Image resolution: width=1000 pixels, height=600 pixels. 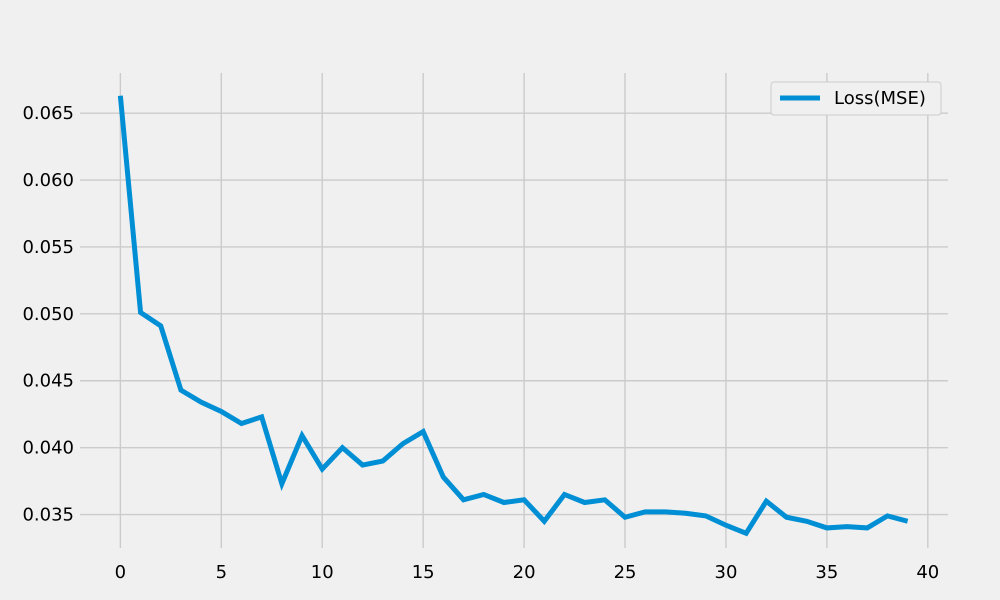 I want to click on x-axis-ticks: 0 5 10 15 20 25 30 35 40, so click(x=527, y=572).